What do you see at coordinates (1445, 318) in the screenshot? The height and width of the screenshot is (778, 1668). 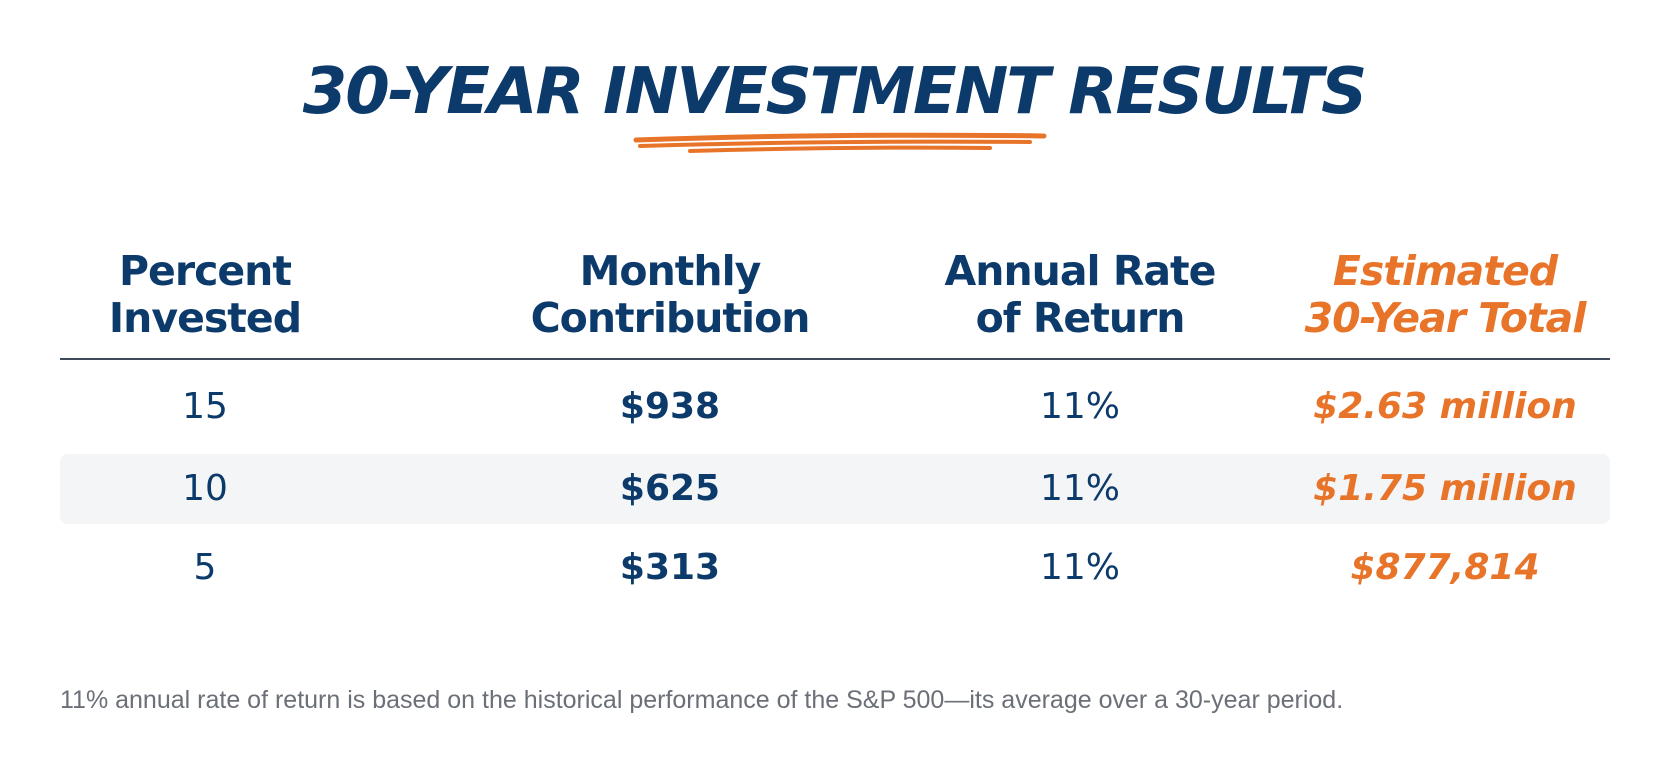 I see `header-line: 30-Year Total` at bounding box center [1445, 318].